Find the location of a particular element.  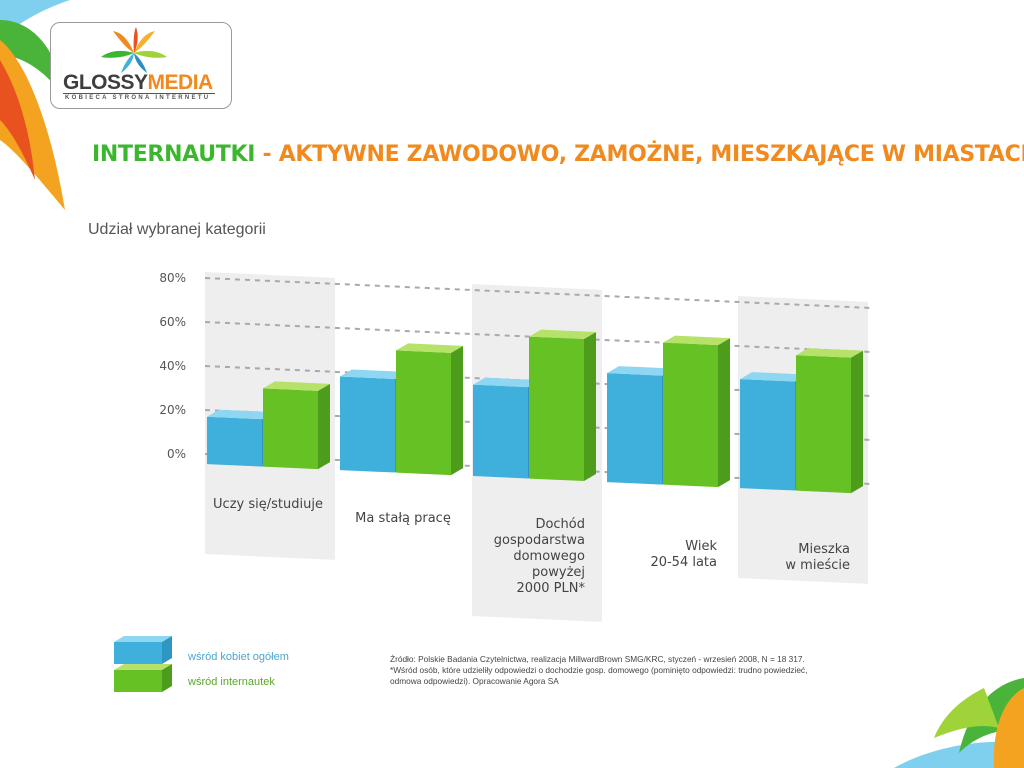

category-label: Uczy się/studiuje is located at coordinates (268, 504).